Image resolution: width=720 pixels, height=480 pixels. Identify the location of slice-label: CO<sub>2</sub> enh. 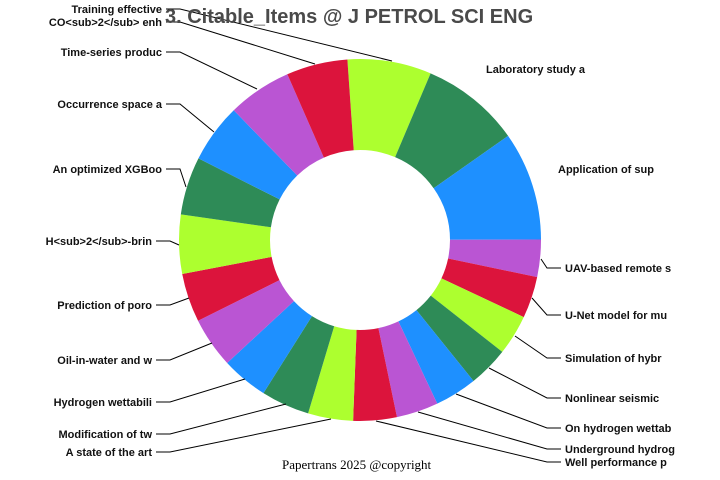
(105, 23).